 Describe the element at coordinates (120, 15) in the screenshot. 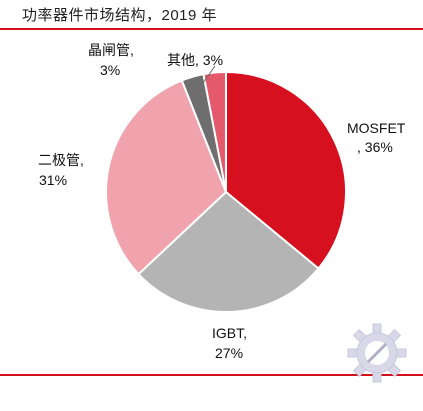

I see `chart-title: 功率器件市场结构，2019 年` at that location.